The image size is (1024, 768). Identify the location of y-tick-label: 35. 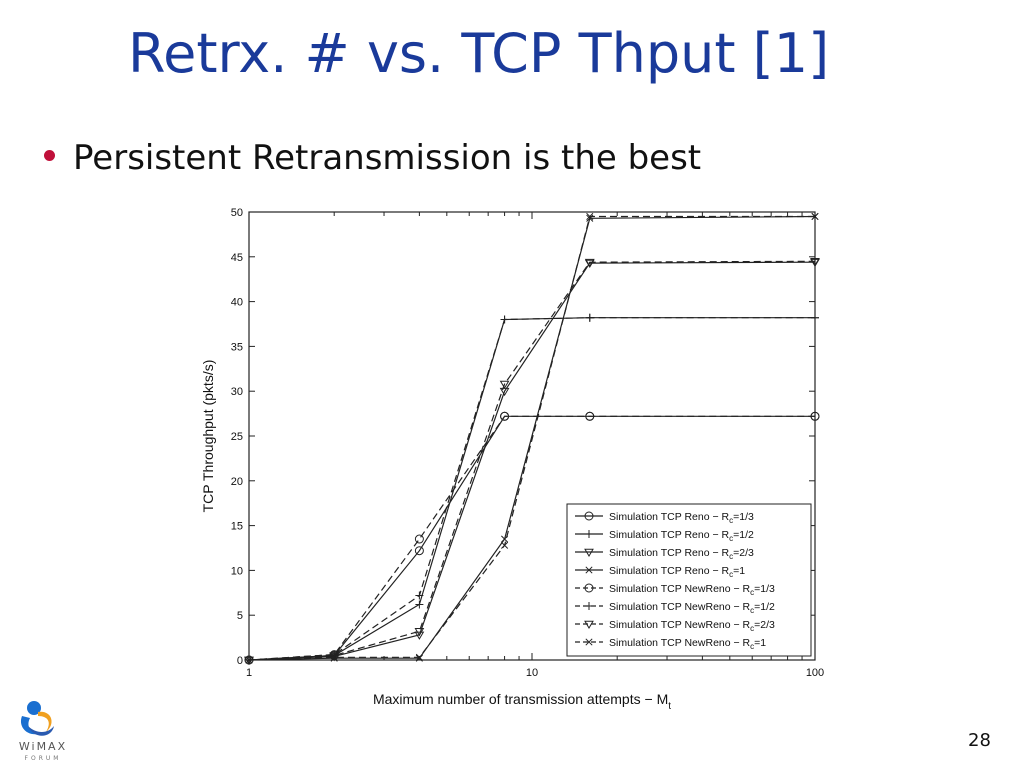
(237, 347).